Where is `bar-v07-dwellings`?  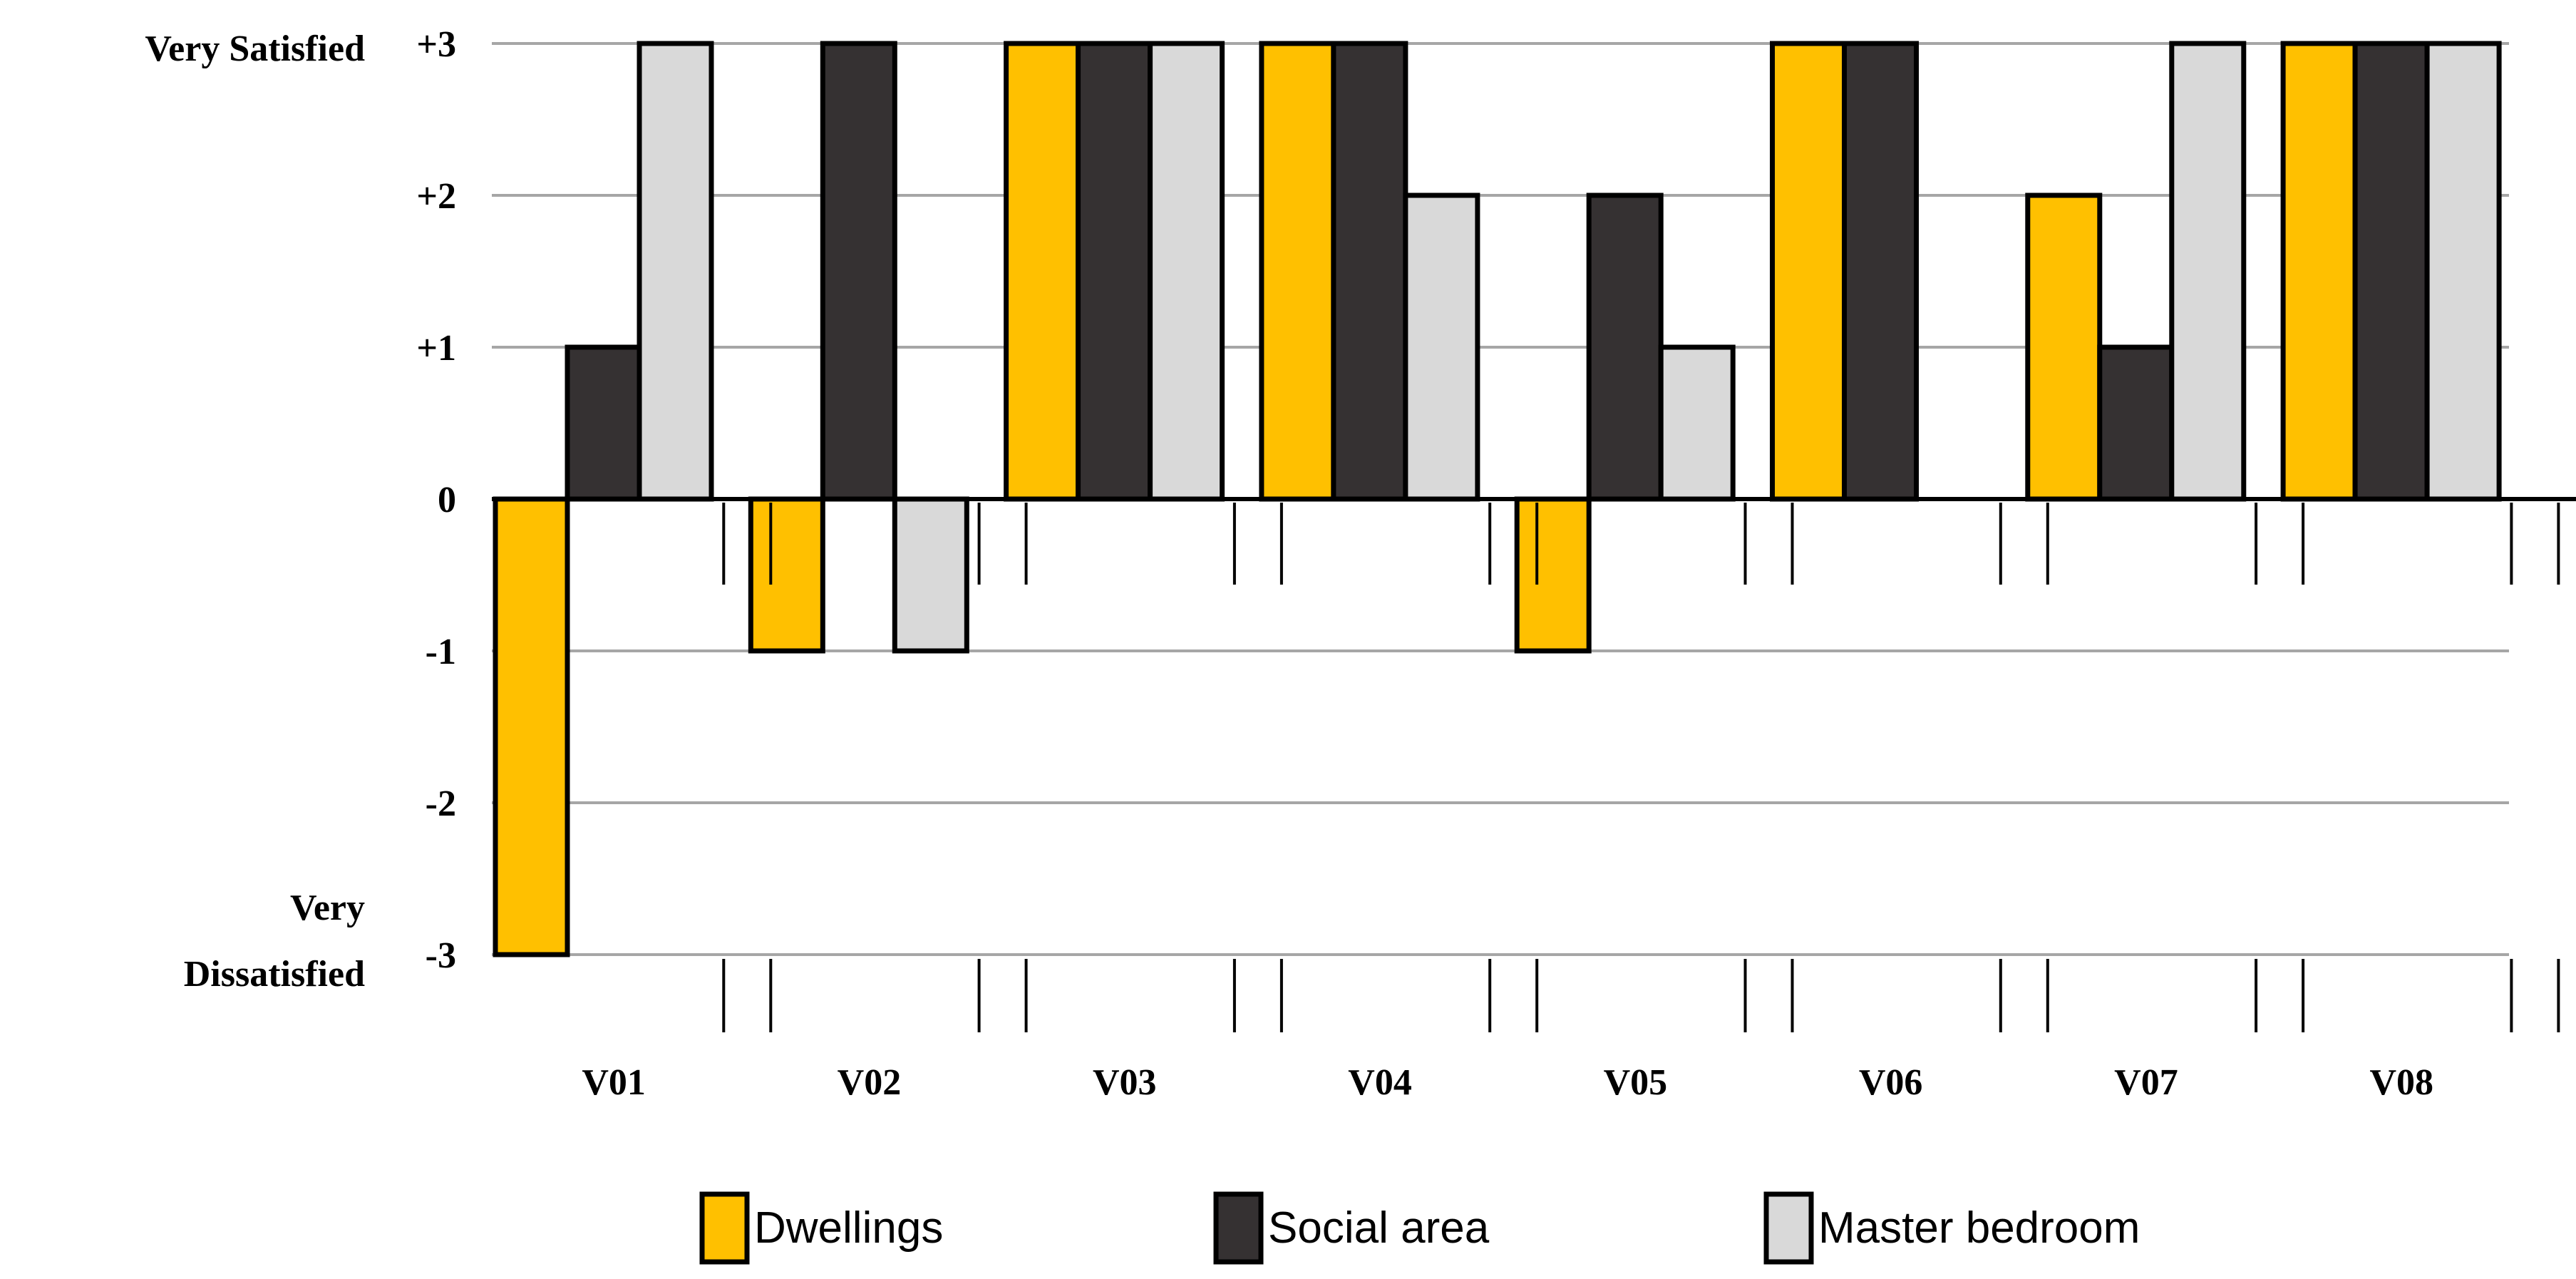
bar-v07-dwellings is located at coordinates (2064, 347).